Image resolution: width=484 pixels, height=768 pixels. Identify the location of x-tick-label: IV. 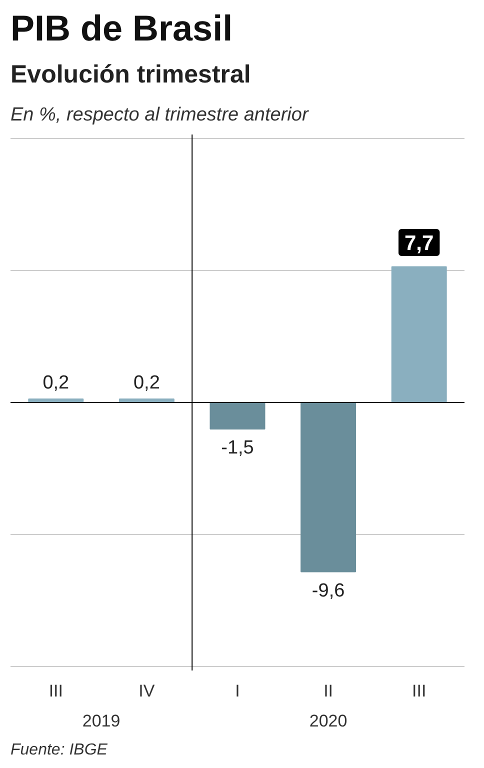
(147, 691).